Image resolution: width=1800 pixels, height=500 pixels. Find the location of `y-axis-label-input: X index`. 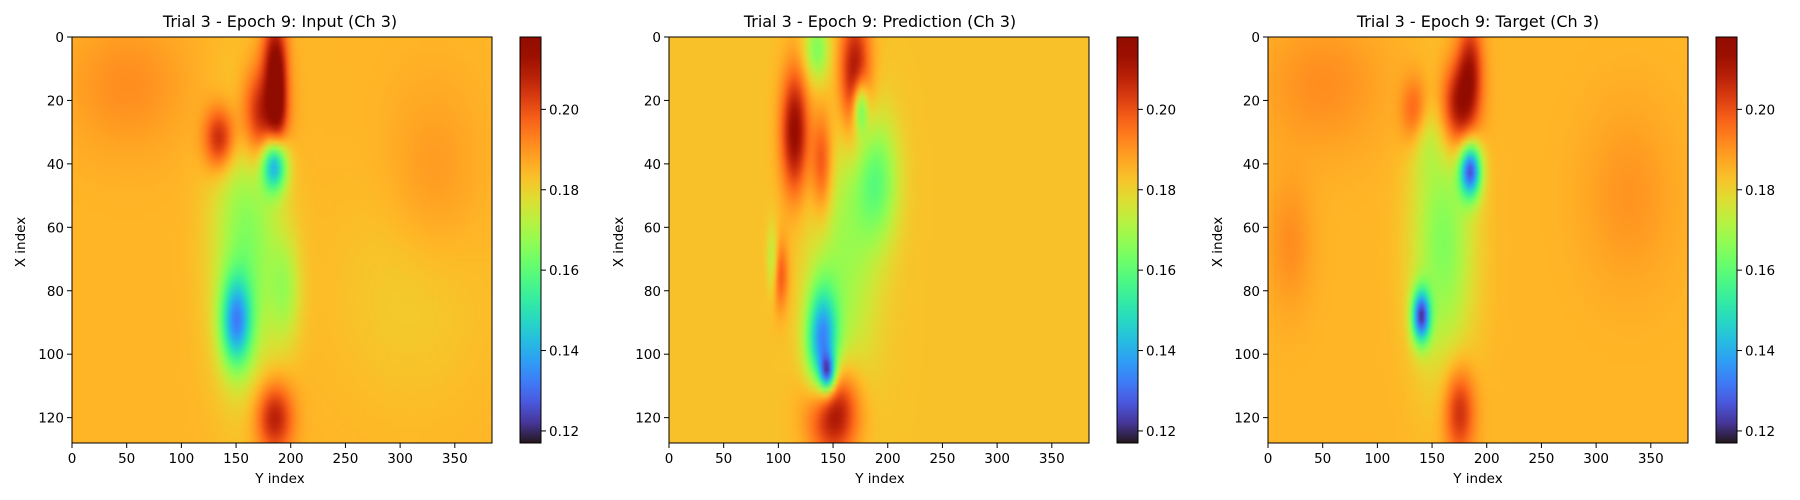

y-axis-label-input: X index is located at coordinates (21, 242).